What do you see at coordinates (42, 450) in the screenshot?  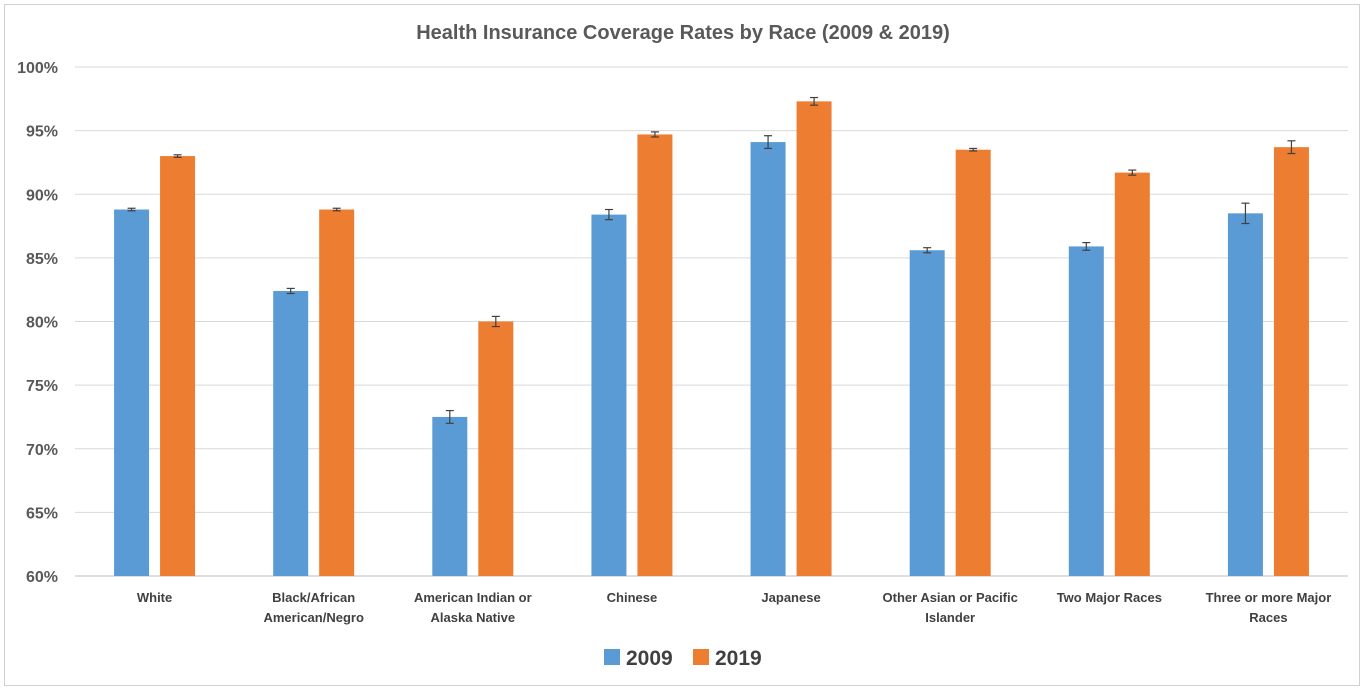 I see `y-tick-label: 70%` at bounding box center [42, 450].